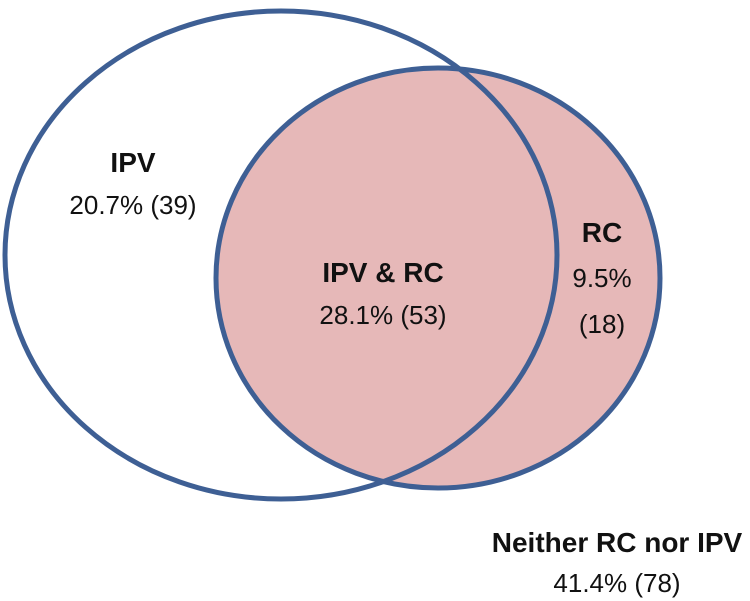  I want to click on overlap-title: IPV & RC, so click(382, 272).